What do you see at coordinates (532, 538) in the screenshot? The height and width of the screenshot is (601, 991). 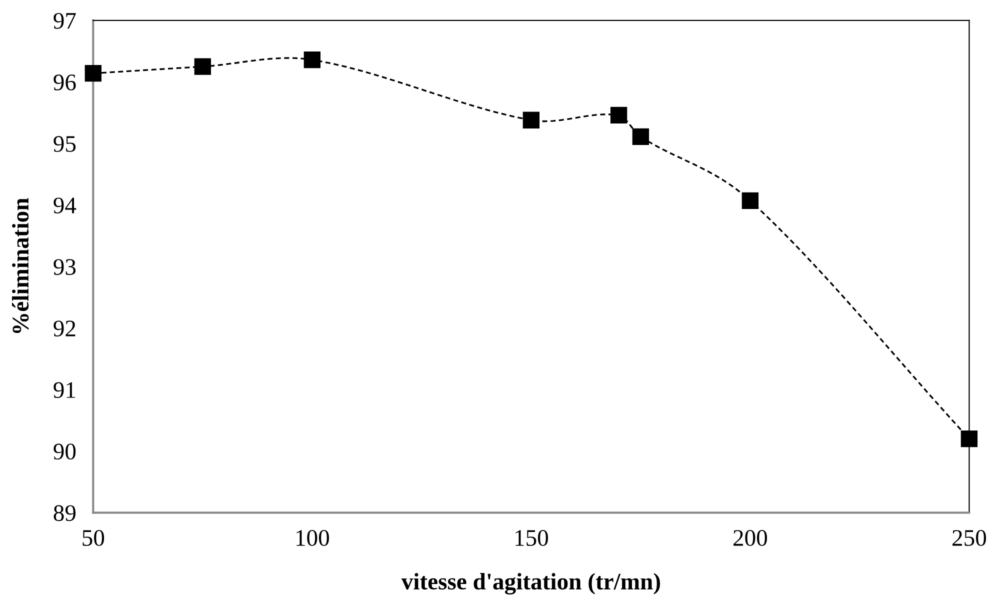 I see `x-tick-label: 150` at bounding box center [532, 538].